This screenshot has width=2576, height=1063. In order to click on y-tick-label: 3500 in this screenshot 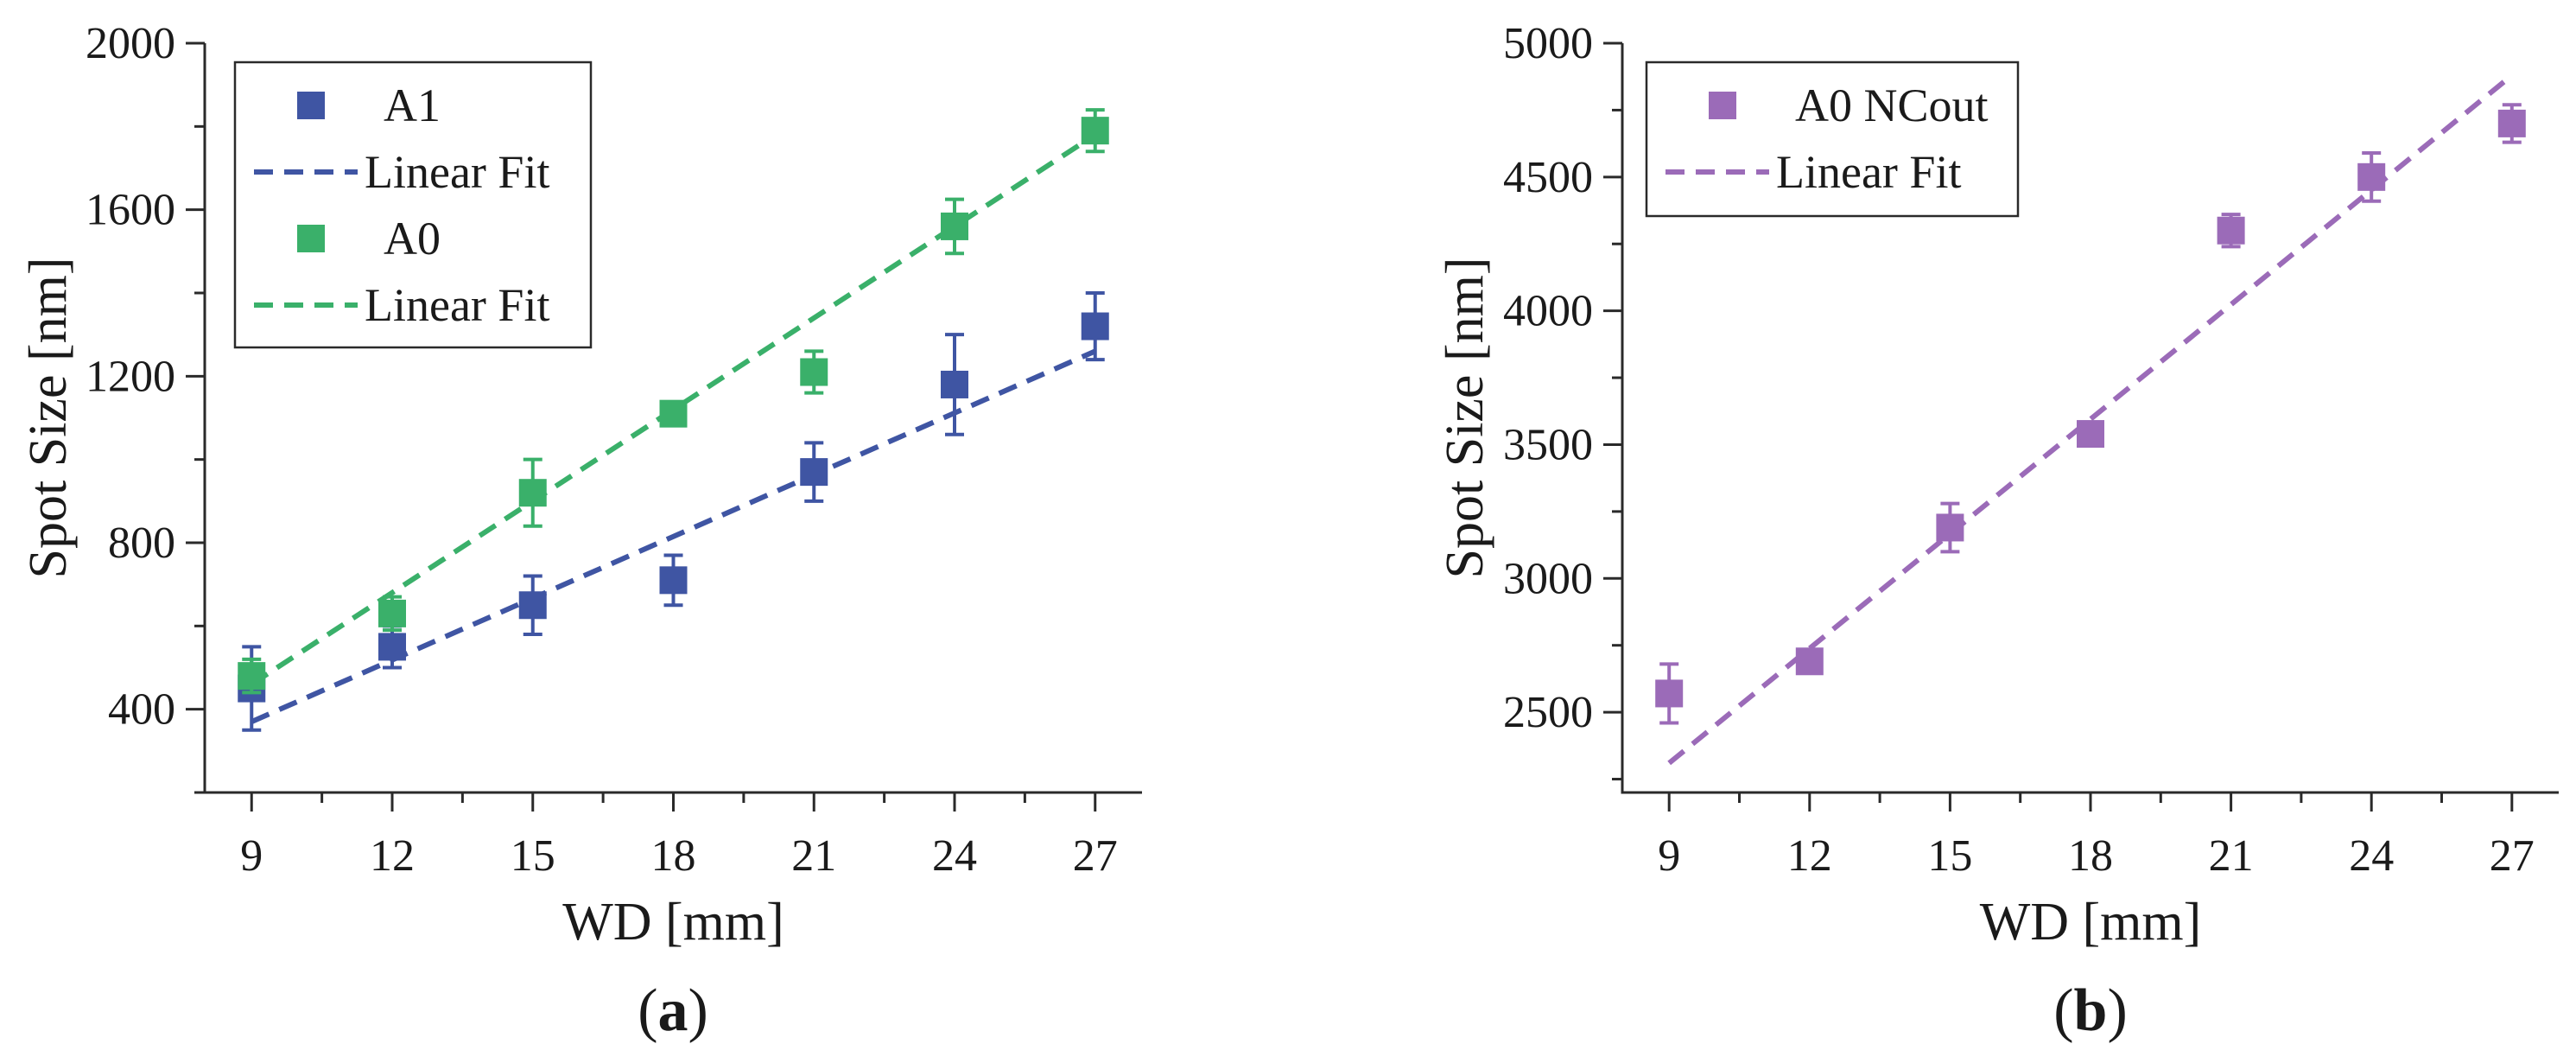, I will do `click(1548, 445)`.